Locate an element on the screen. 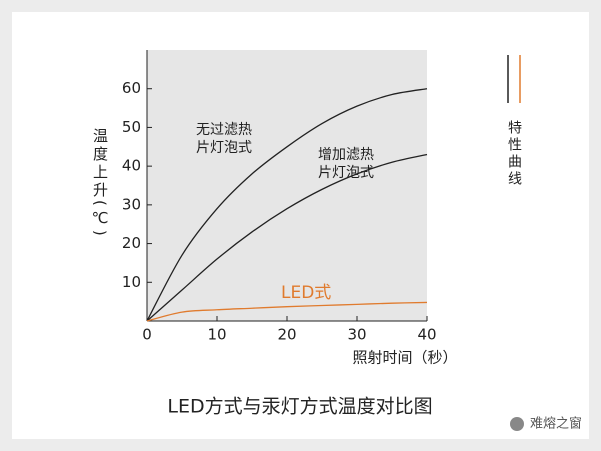 The image size is (601, 451). series-label: 增加滤热片灯泡式 is located at coordinates (346, 164).